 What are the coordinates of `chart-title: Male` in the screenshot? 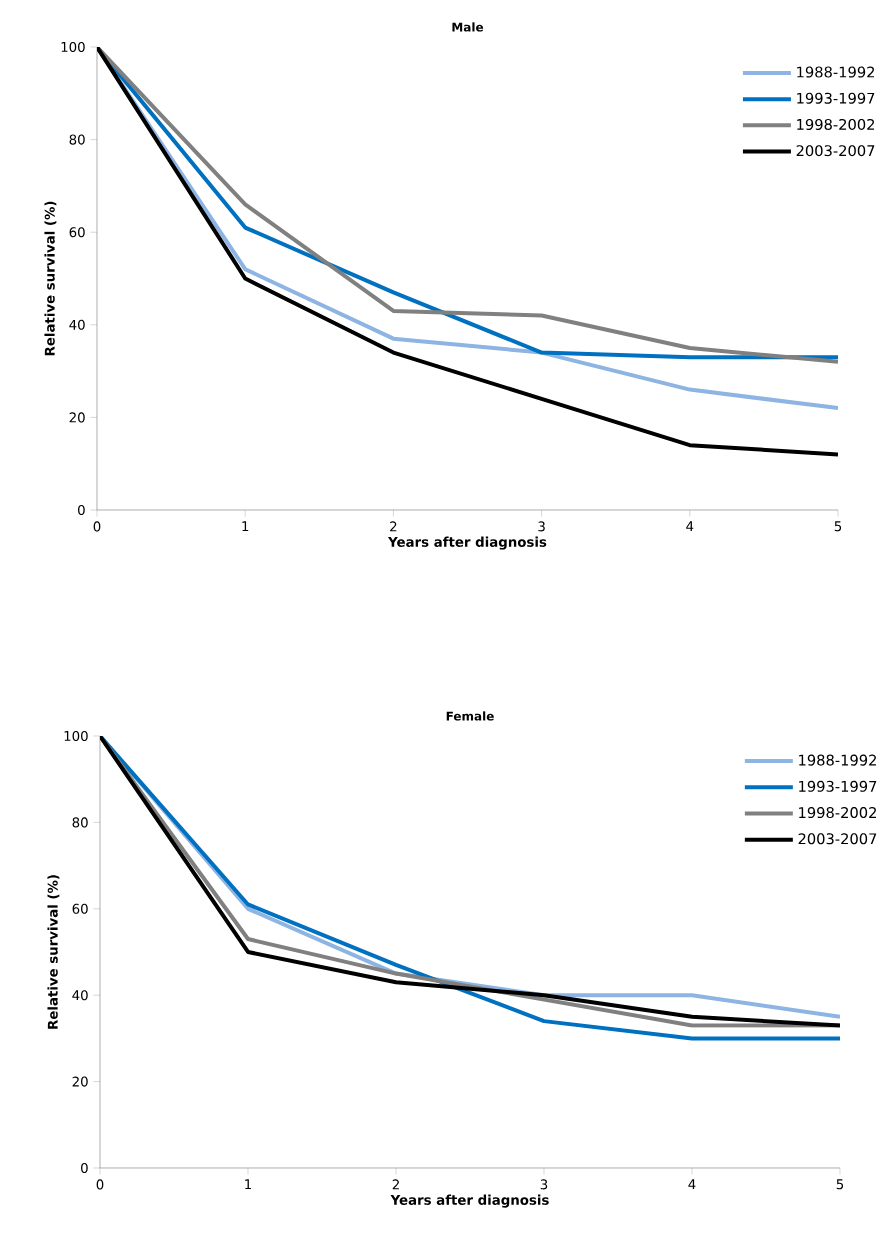 It's located at (468, 27).